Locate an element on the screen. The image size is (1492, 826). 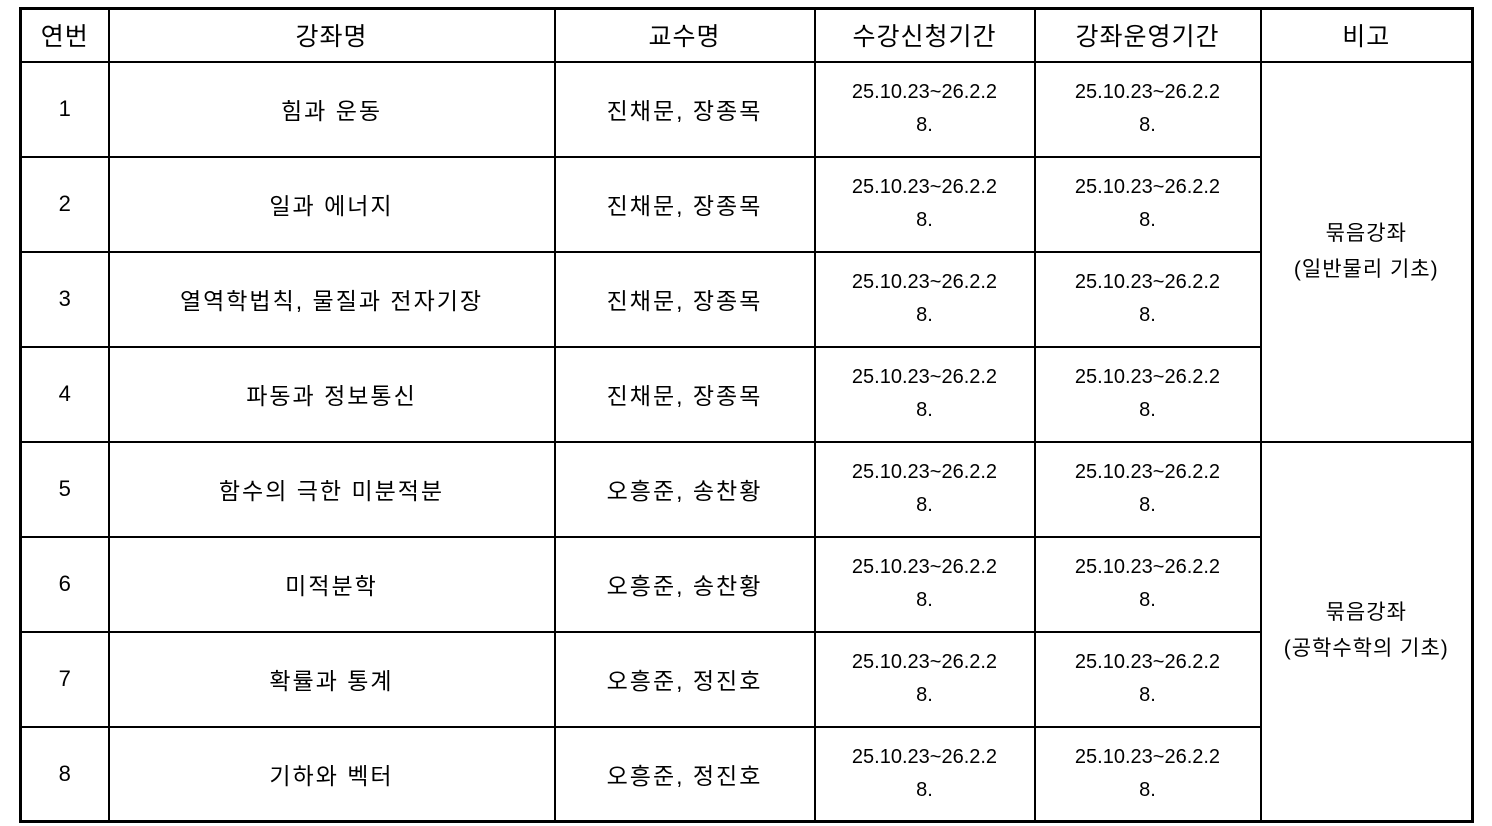
header-note: 비고 is located at coordinates (1366, 35).